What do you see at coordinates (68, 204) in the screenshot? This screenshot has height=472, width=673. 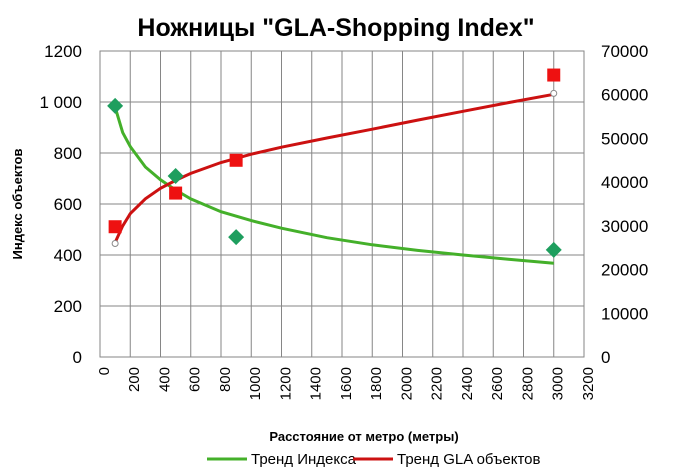 I see `y-tick-label: 600` at bounding box center [68, 204].